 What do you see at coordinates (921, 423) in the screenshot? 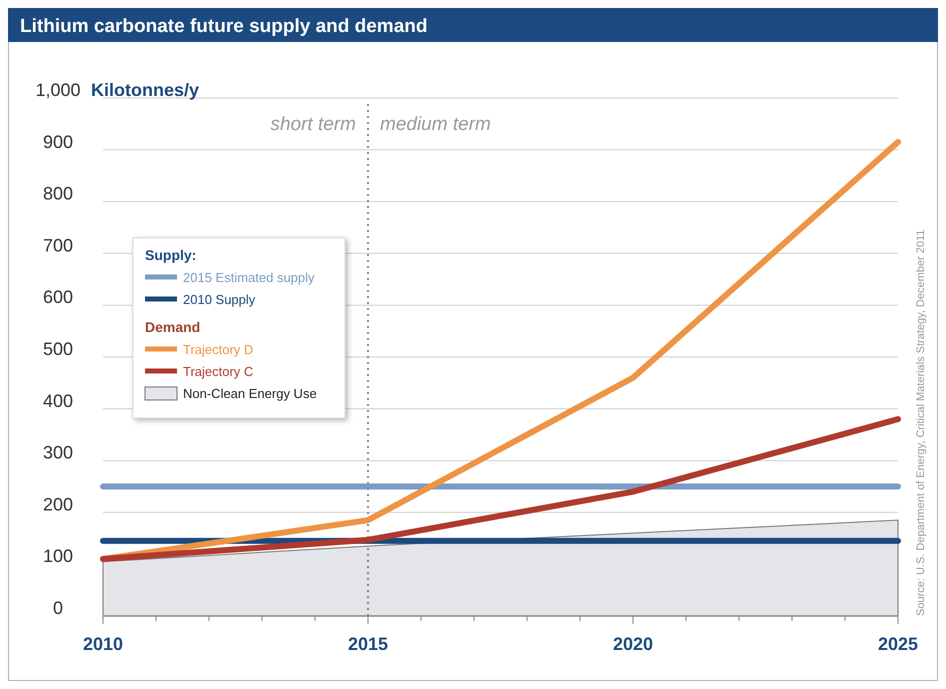
I see `source-note: Source: U.S. Department of Energy, Critical Materials Strategy, December 2011` at bounding box center [921, 423].